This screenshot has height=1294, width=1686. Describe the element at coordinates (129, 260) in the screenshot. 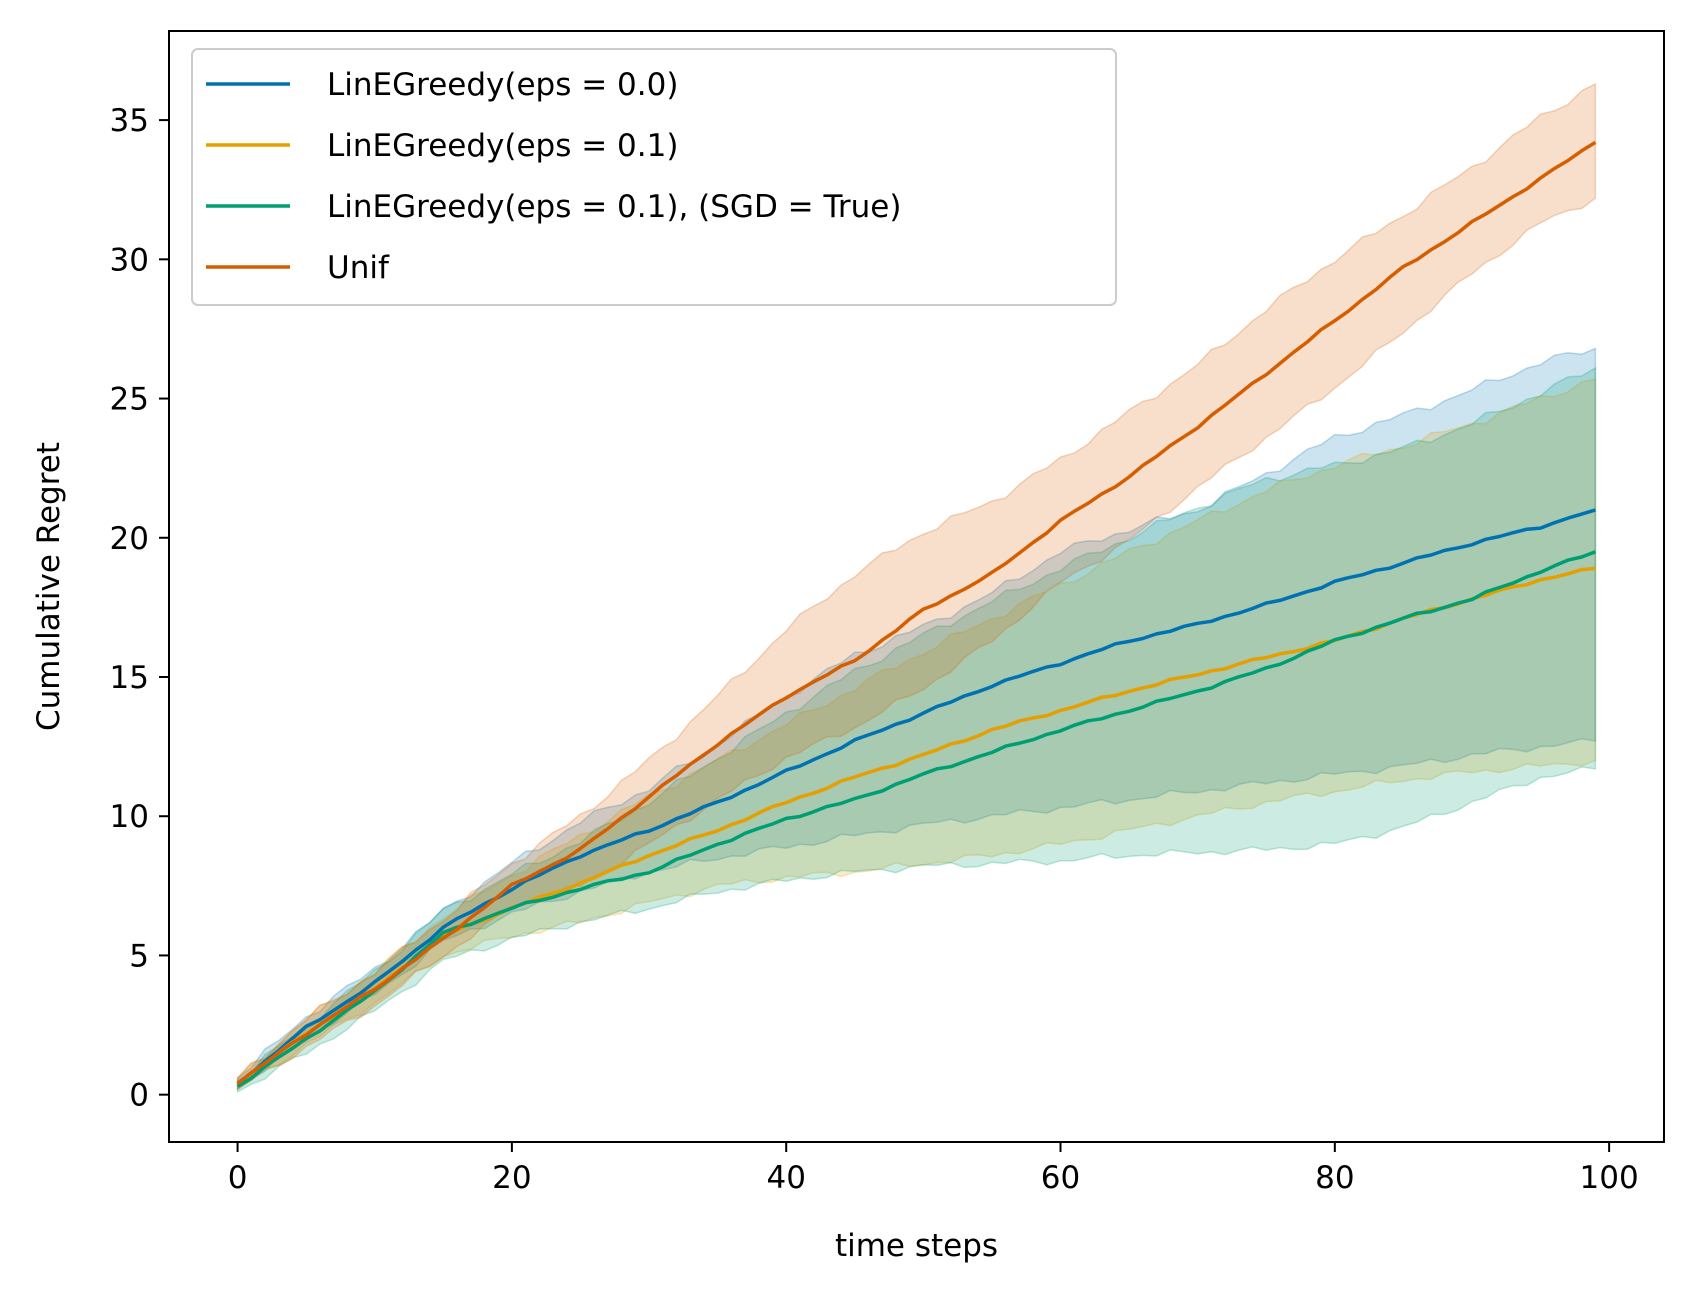

I see `y-tick-label: 30` at that location.